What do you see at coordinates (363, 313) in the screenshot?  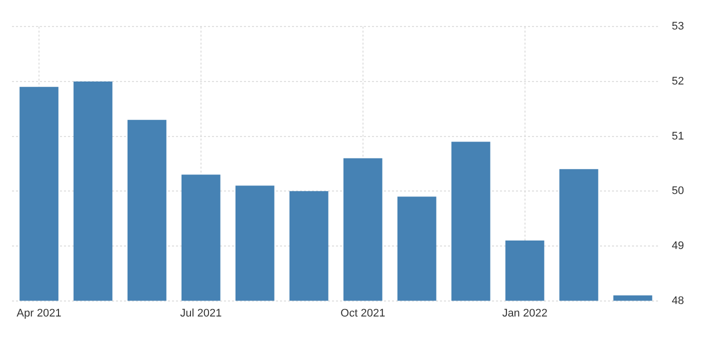 I see `x-tick-label: Oct 2021` at bounding box center [363, 313].